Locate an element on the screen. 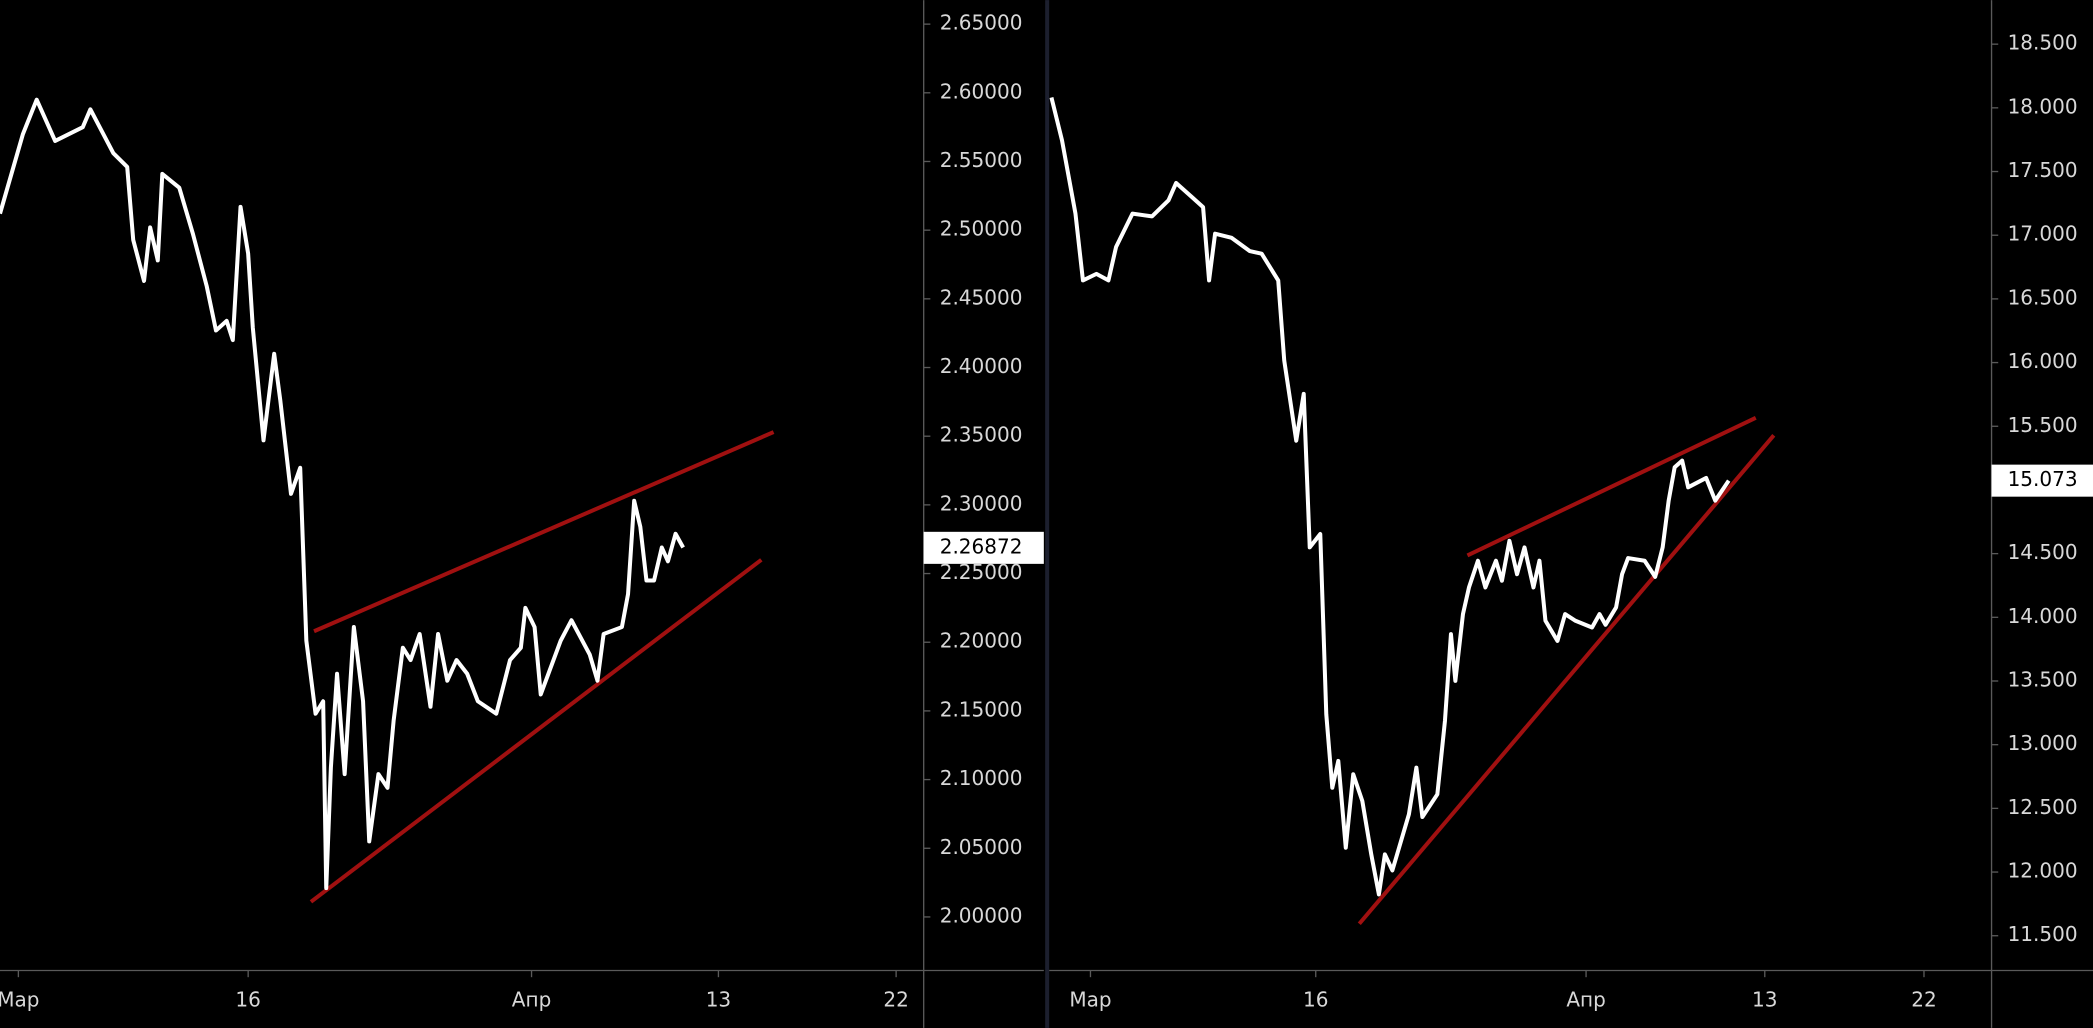  panel-divider is located at coordinates (1047, 514).